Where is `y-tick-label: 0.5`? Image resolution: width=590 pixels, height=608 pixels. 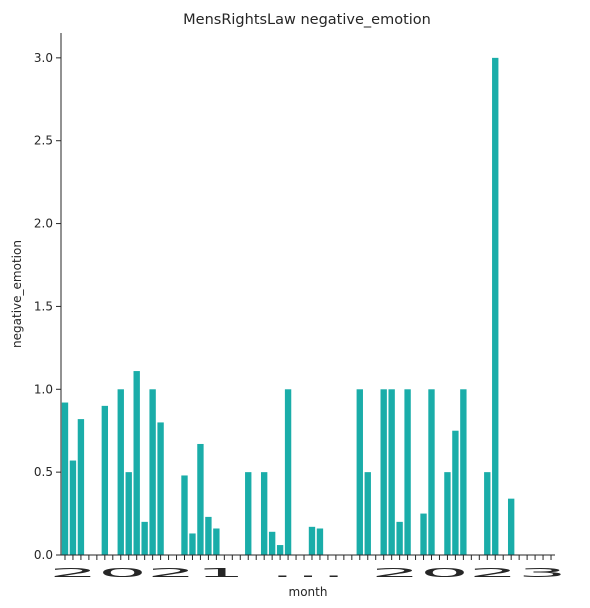 y-tick-label: 0.5 is located at coordinates (43, 472).